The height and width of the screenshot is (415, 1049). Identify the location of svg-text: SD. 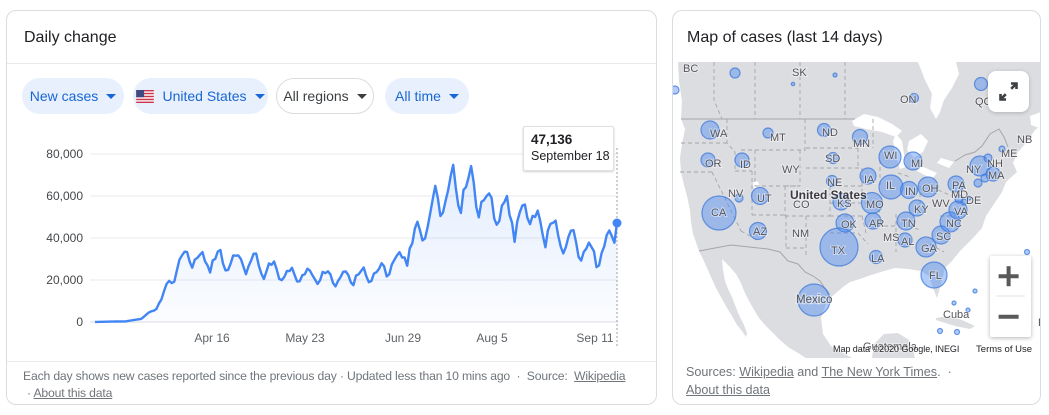
(832, 159).